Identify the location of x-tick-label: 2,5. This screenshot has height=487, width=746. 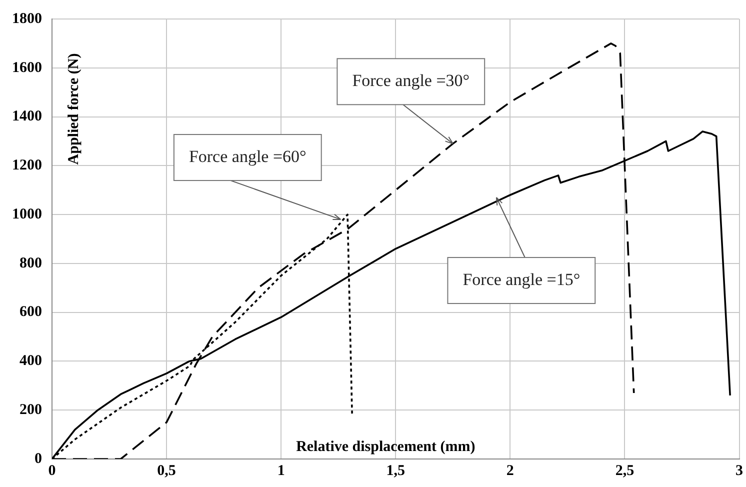
(624, 470).